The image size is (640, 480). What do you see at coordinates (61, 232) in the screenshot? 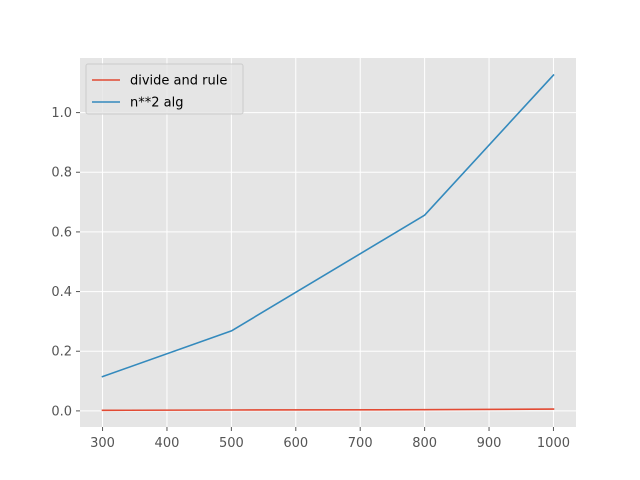
I see `y-tick-label: 0.6` at bounding box center [61, 232].